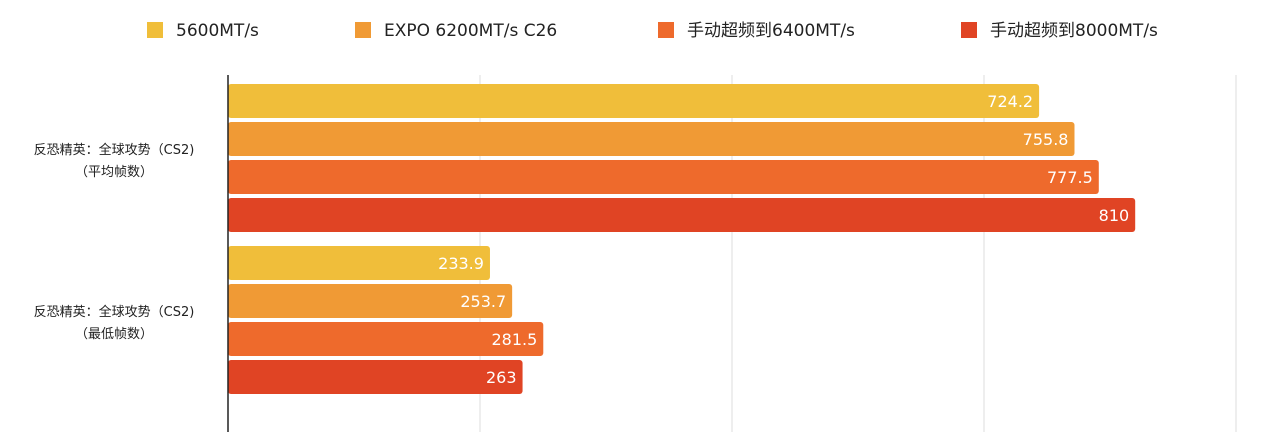  I want to click on legend-label: EXPO 6200MT/s C26, so click(470, 31).